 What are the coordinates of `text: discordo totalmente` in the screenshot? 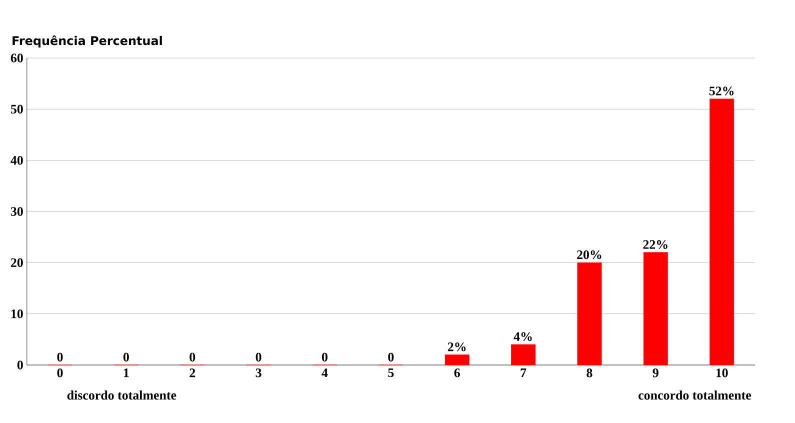 It's located at (121, 395).